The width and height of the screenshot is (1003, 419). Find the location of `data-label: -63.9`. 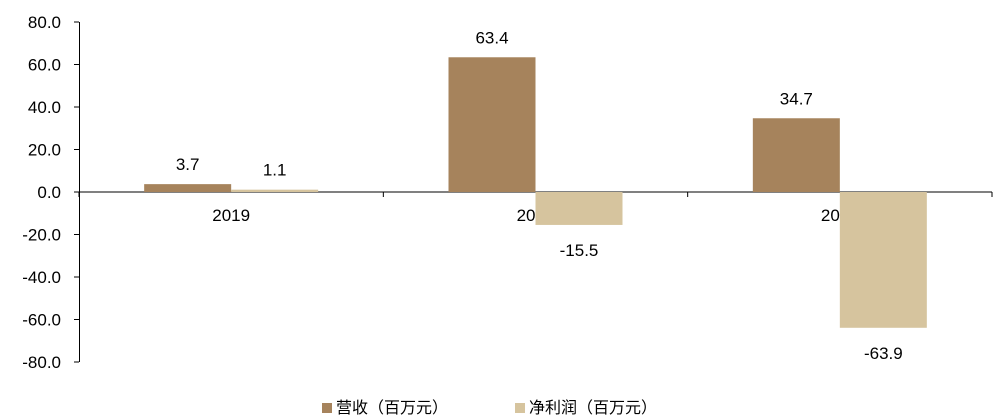

data-label: -63.9 is located at coordinates (883, 353).